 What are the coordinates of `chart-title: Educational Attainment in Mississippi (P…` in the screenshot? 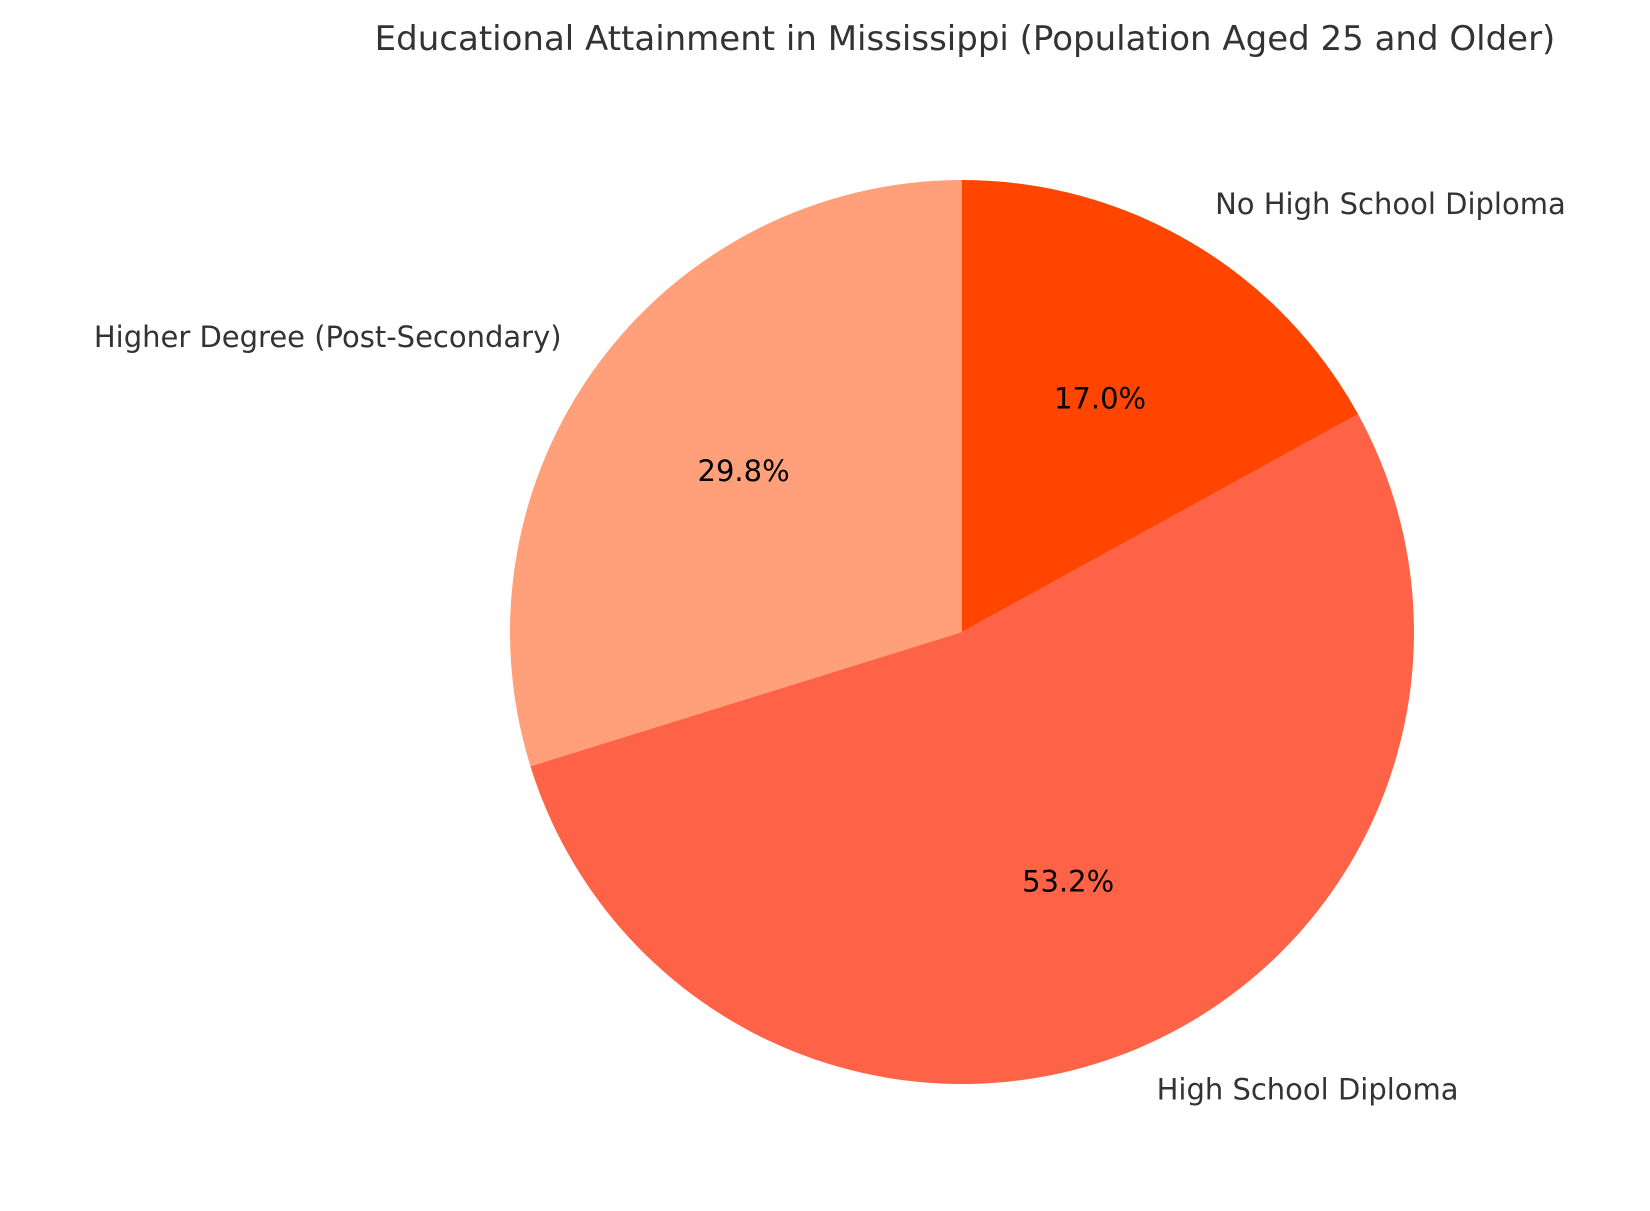 It's located at (965, 39).